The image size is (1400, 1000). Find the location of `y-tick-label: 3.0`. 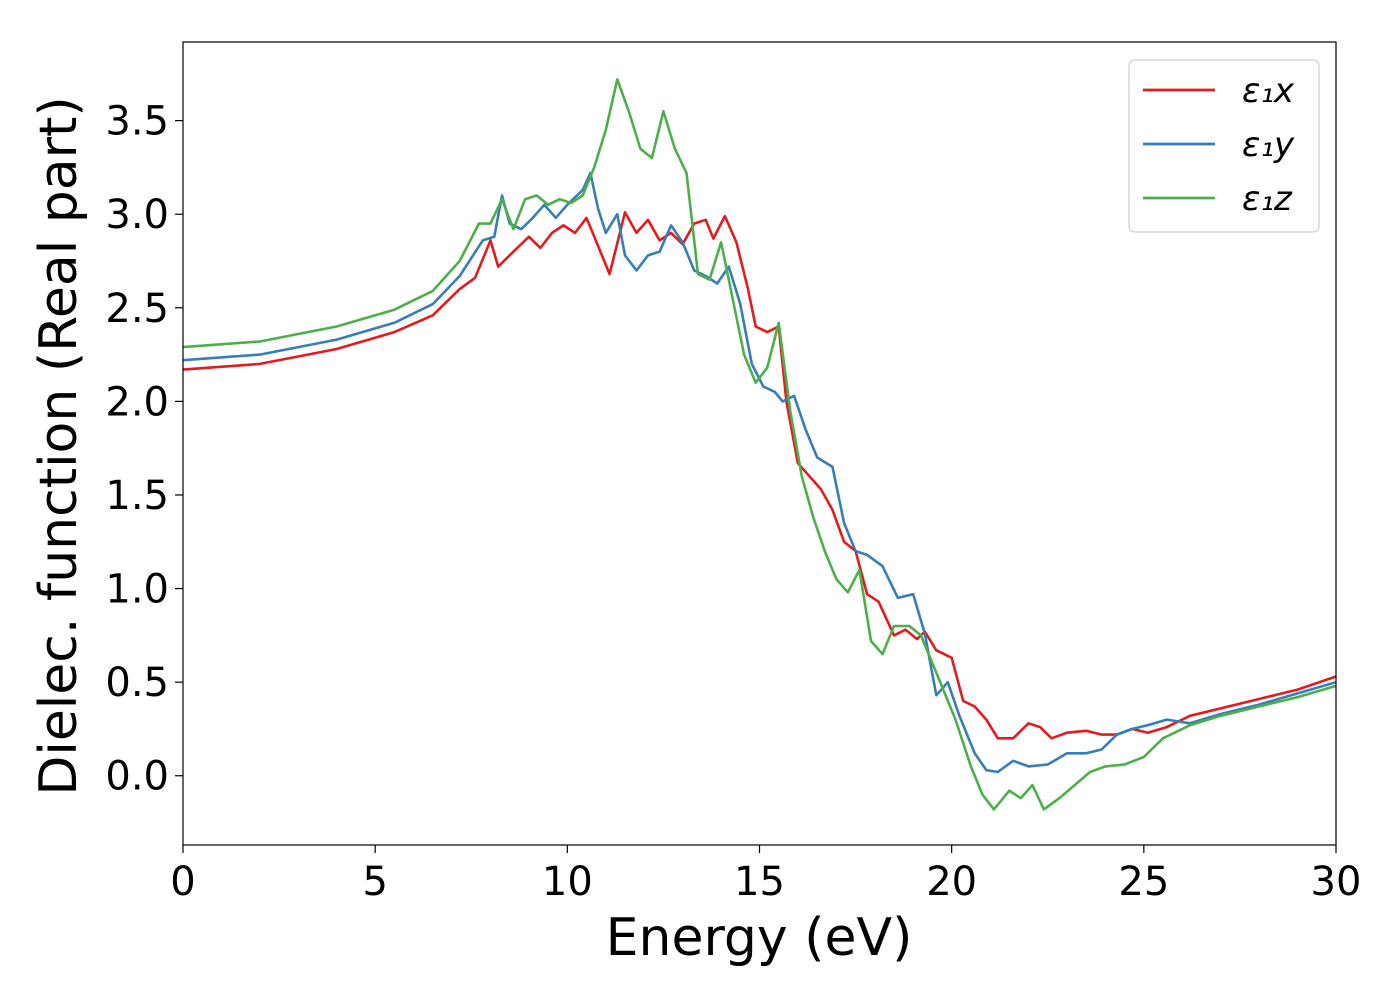

y-tick-label: 3.0 is located at coordinates (137, 215).